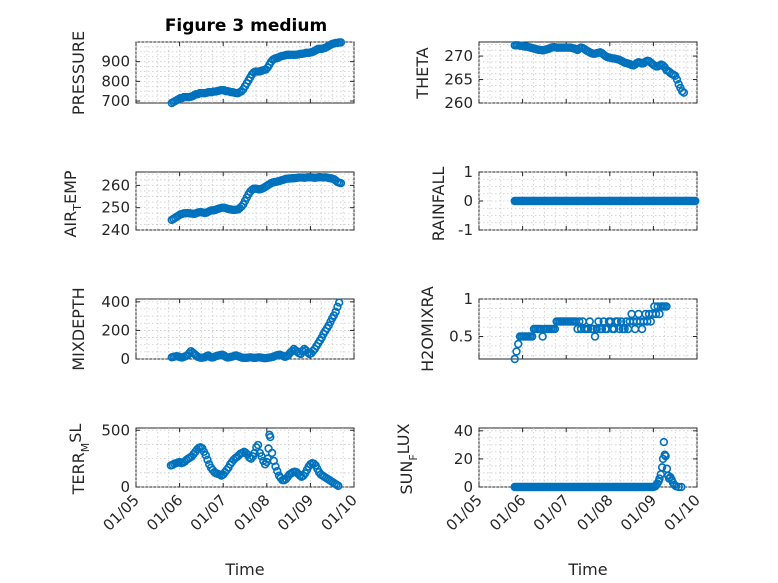 This screenshot has width=778, height=583. Describe the element at coordinates (115, 430) in the screenshot. I see `ytick-label: 500` at that location.